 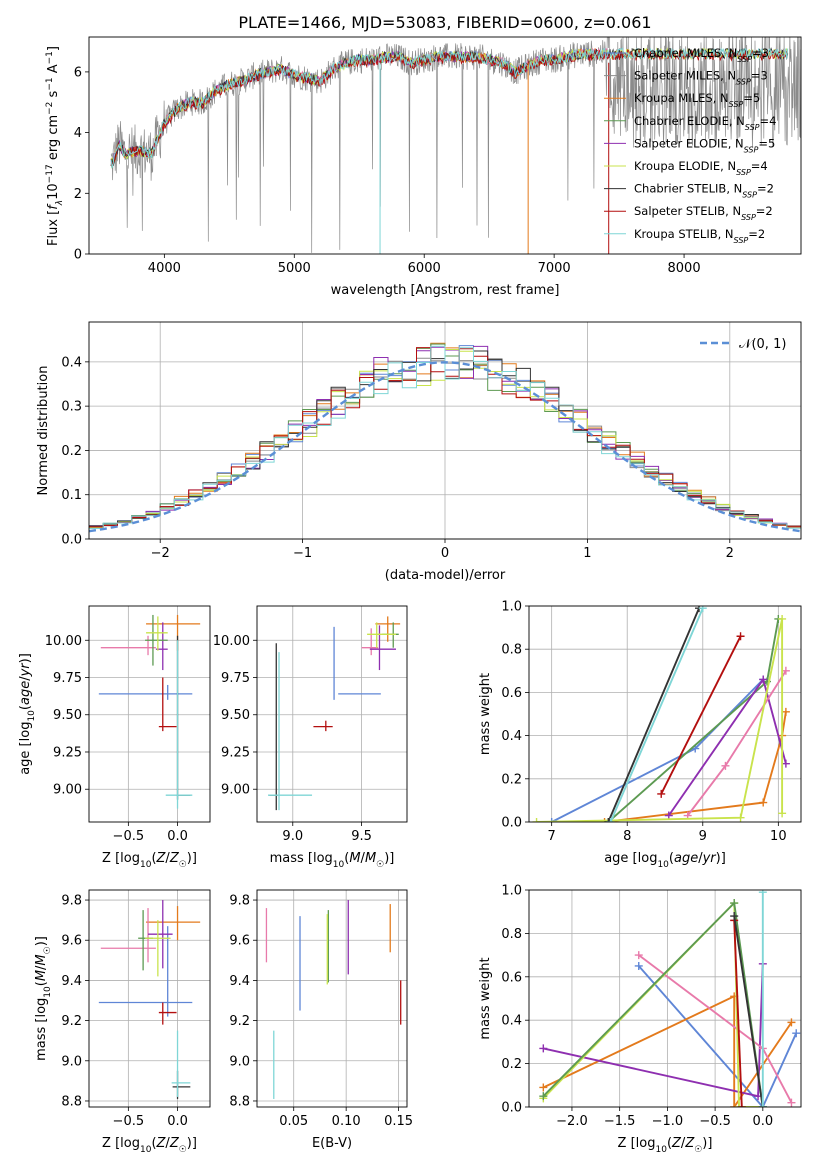 What do you see at coordinates (71, 941) in the screenshot?
I see `y-tick-label: 9.6` at bounding box center [71, 941].